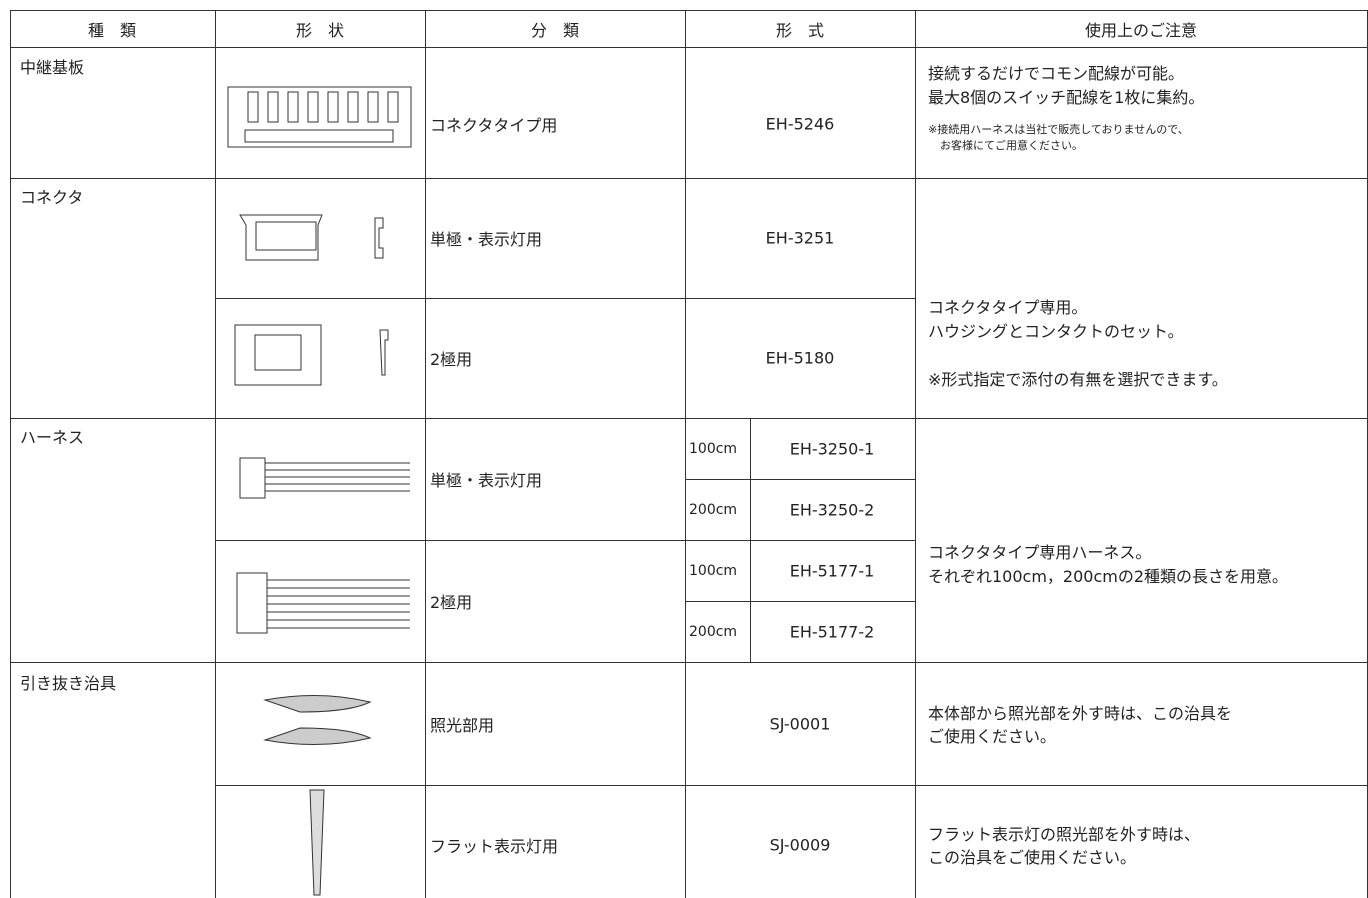  Describe the element at coordinates (1040, 552) in the screenshot. I see `note: コネクタタイプ専用ハーネス。` at that location.